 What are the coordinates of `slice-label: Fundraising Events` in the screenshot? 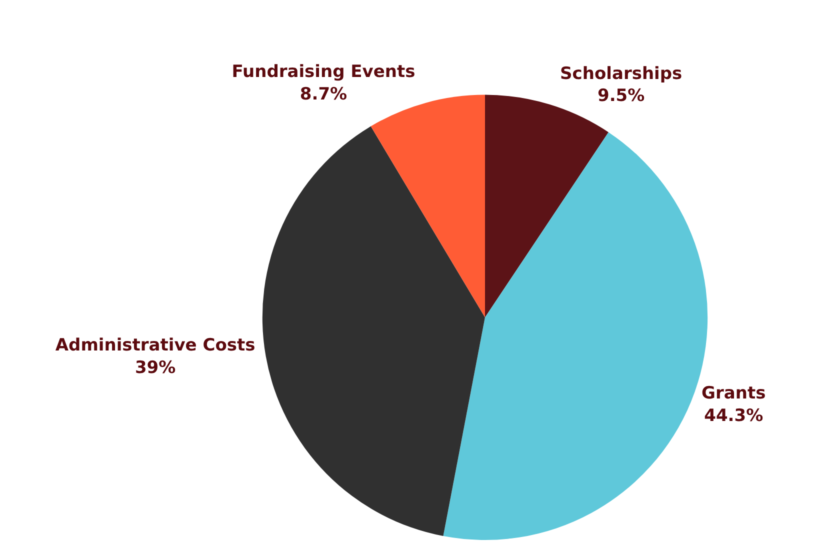 It's located at (324, 72).